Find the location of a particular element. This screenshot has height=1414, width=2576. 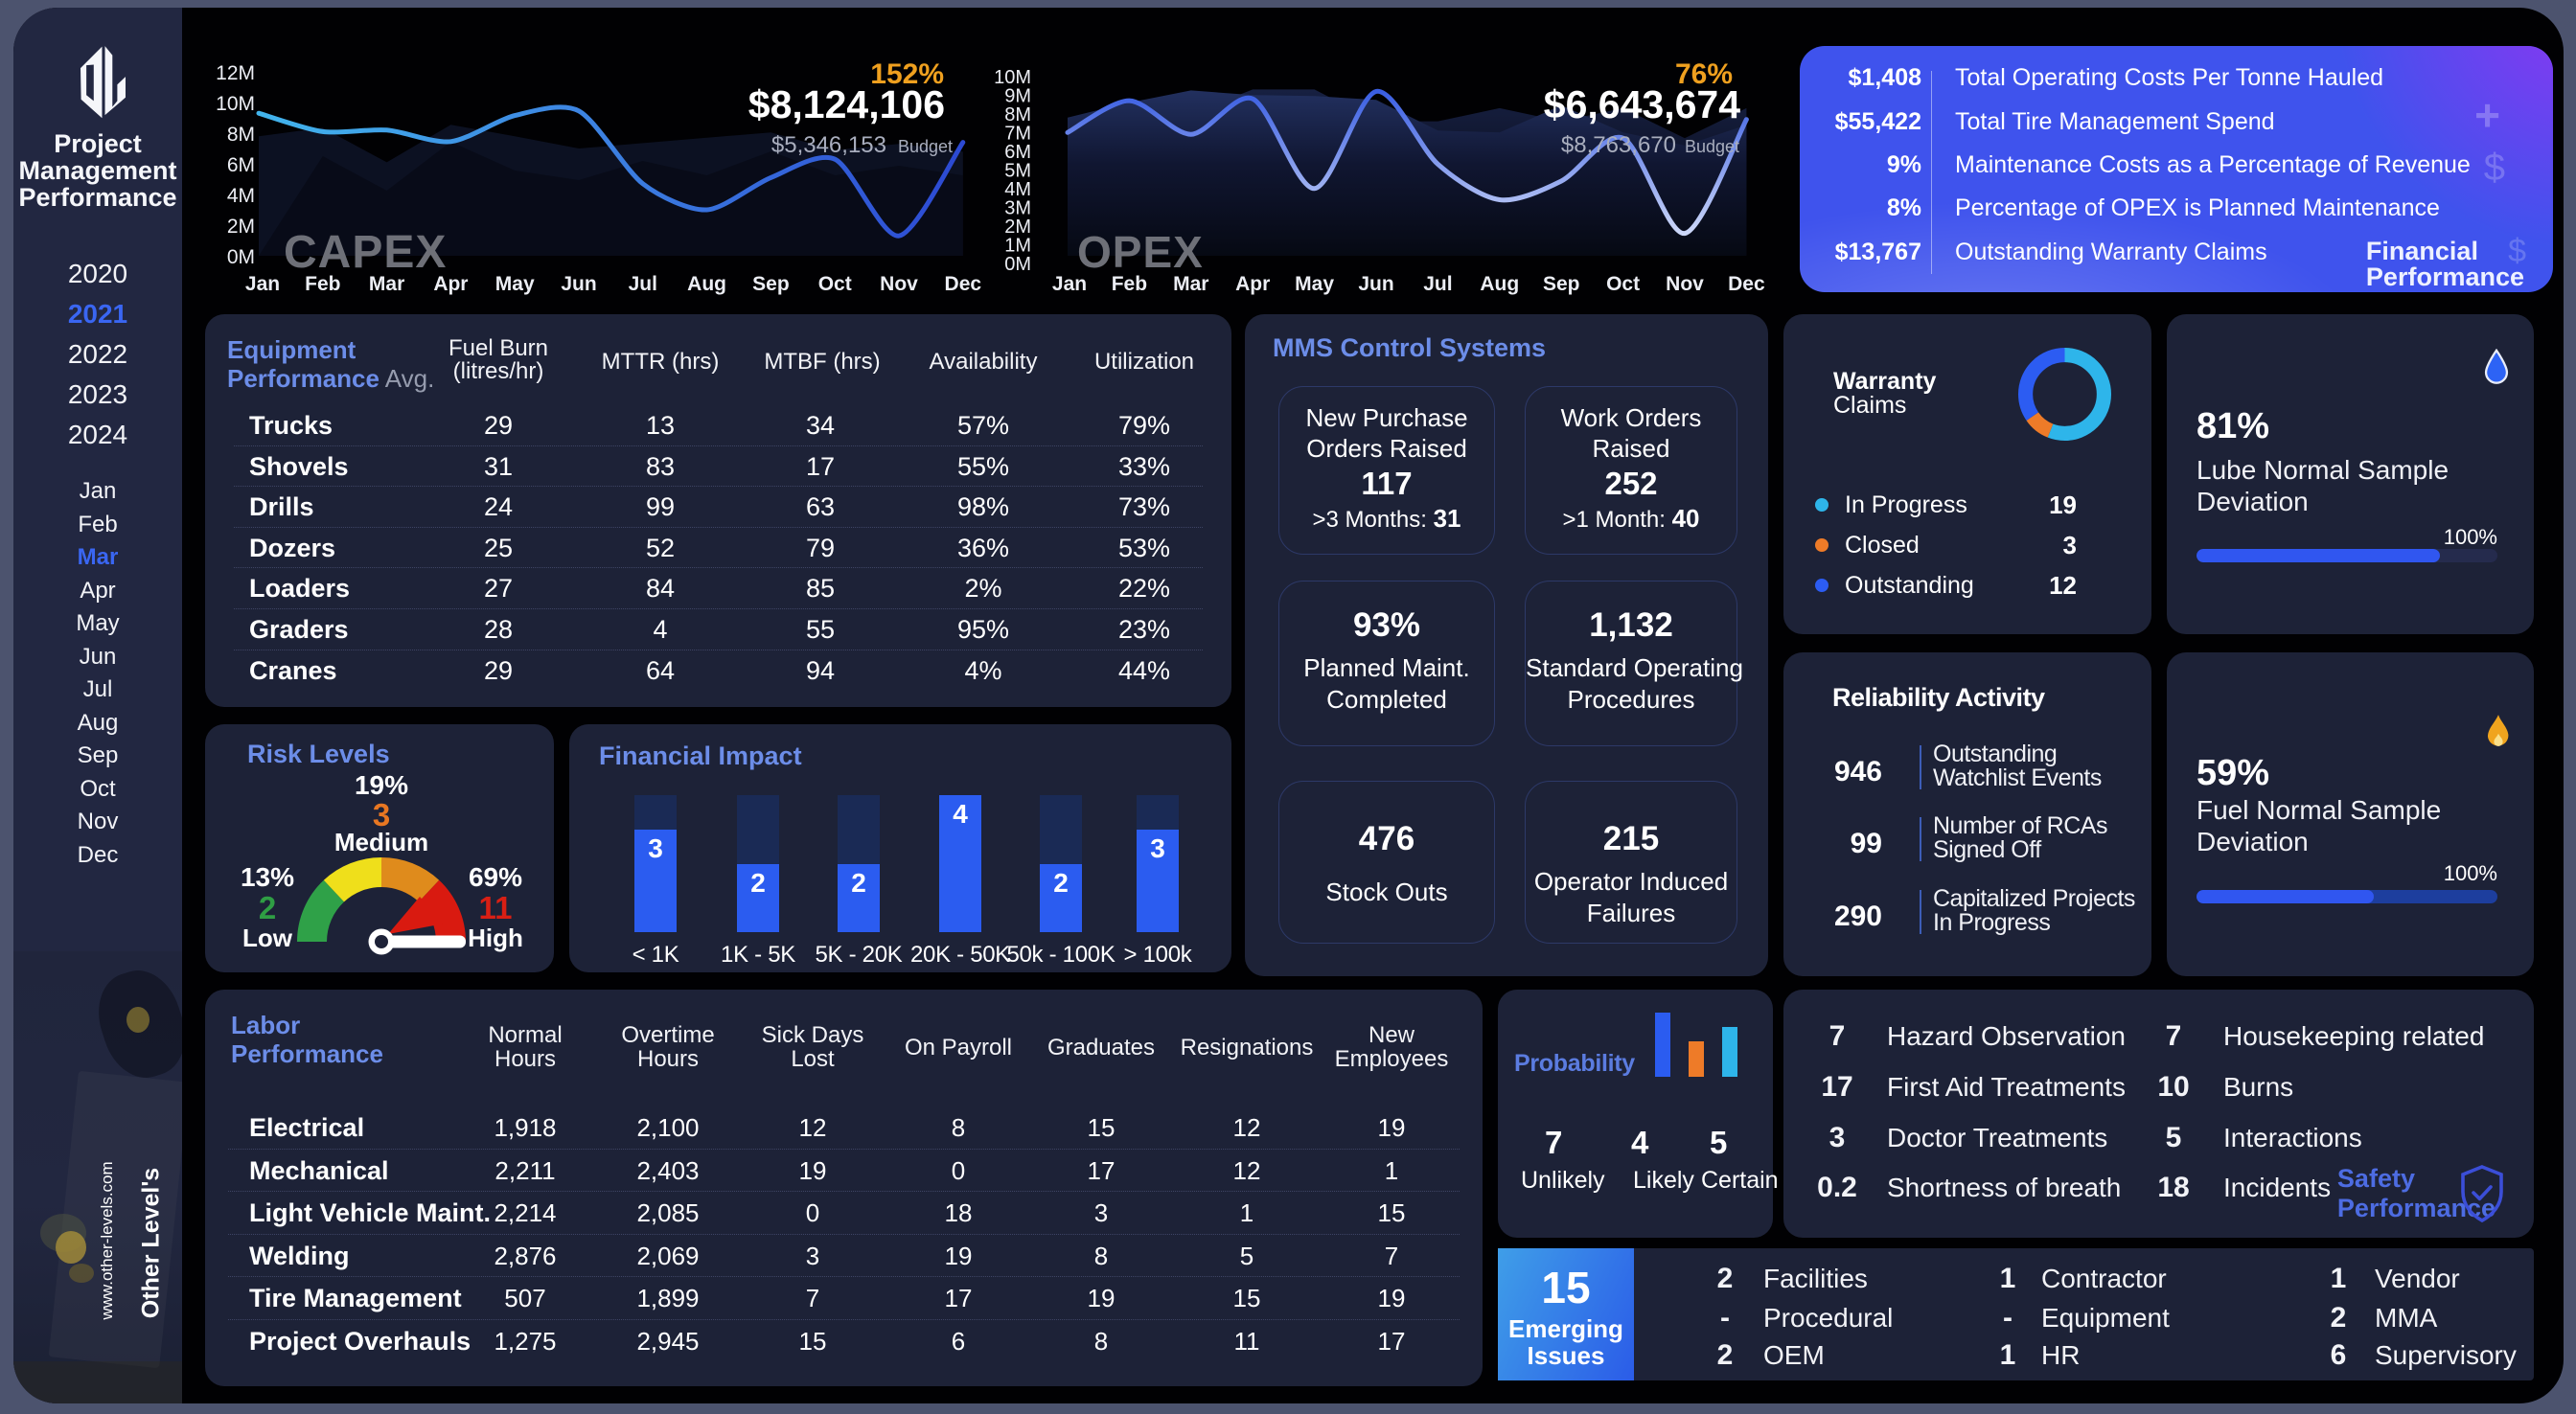

svg-text: OPEX is located at coordinates (1140, 252).